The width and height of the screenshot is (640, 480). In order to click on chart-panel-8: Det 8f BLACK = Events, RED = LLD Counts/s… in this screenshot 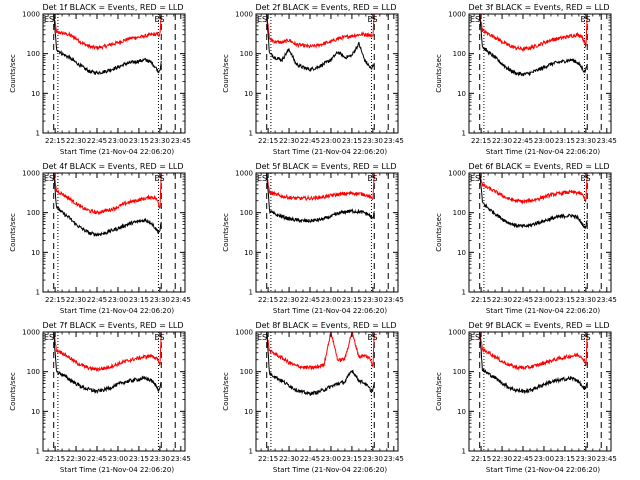, I will do `click(313, 397)`.